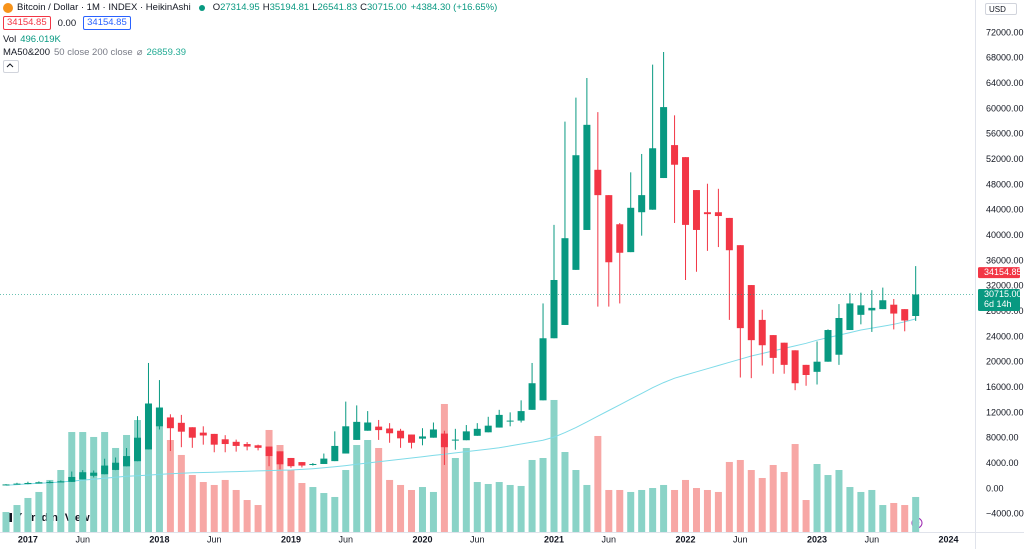 The image size is (1024, 549). Describe the element at coordinates (1001, 9) in the screenshot. I see `currency-select: USD` at that location.